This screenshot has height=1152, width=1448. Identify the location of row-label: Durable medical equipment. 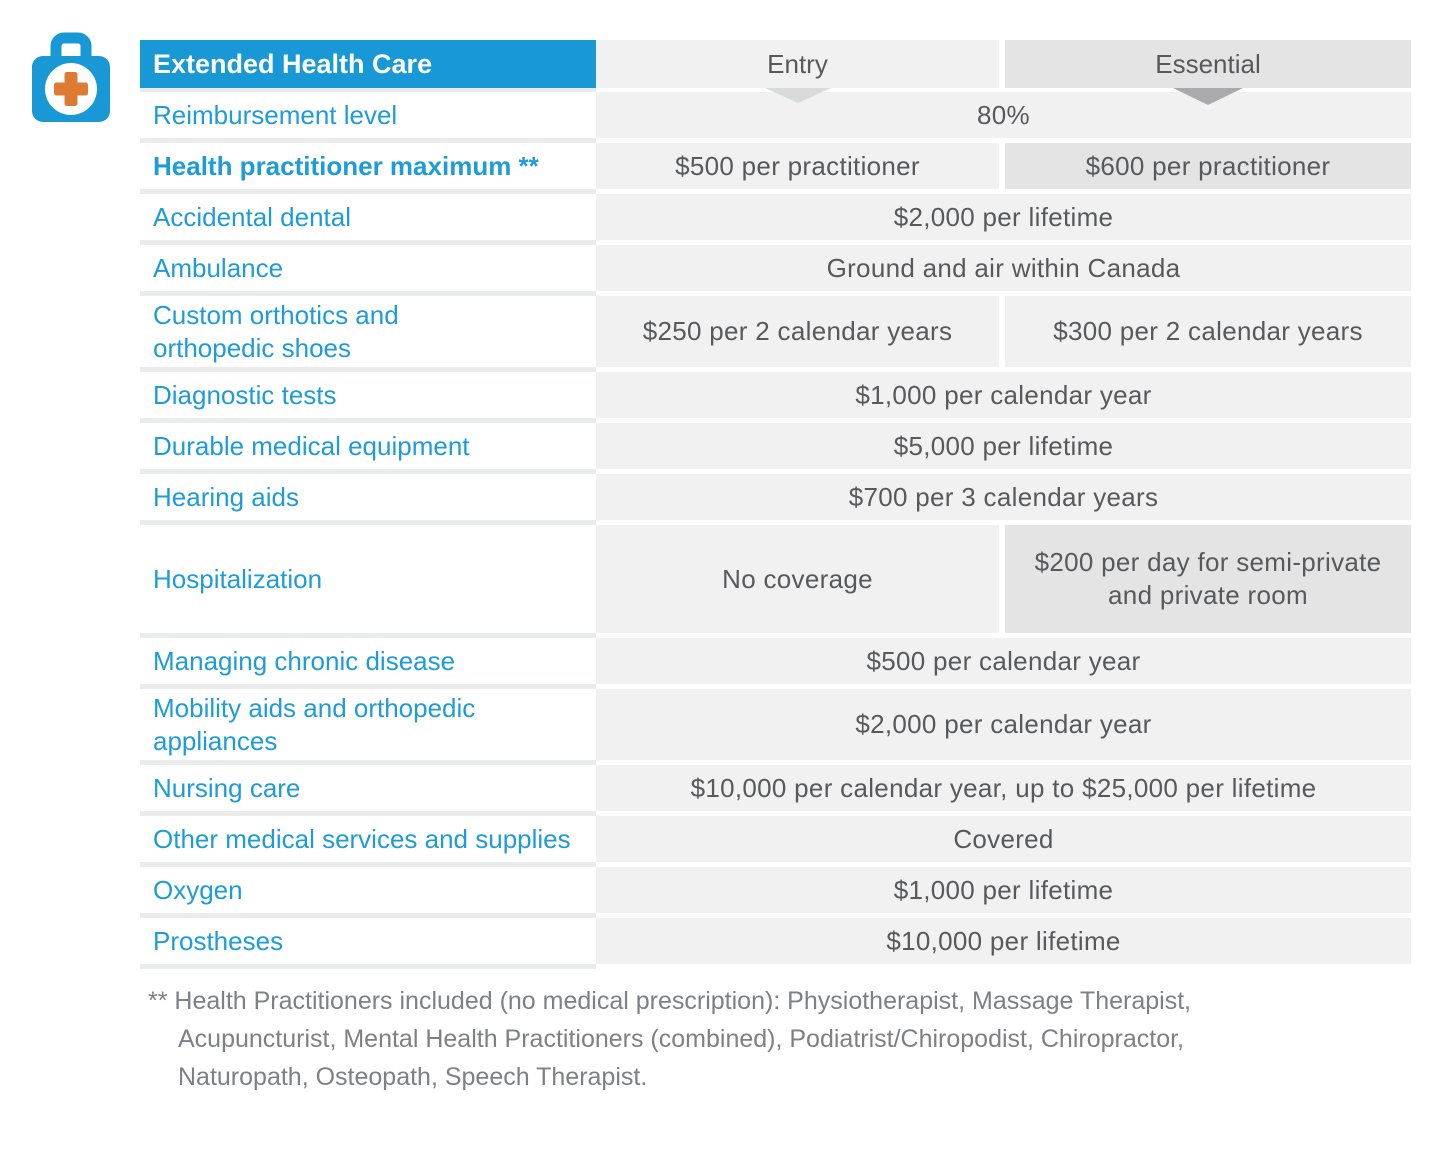
(368, 448).